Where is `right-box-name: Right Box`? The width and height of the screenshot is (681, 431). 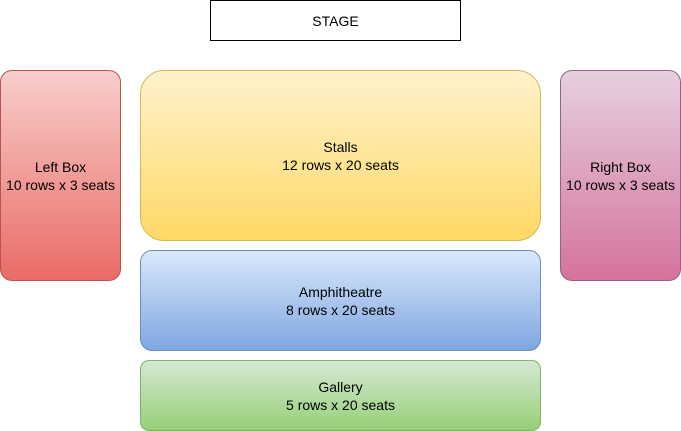
right-box-name: Right Box is located at coordinates (620, 166).